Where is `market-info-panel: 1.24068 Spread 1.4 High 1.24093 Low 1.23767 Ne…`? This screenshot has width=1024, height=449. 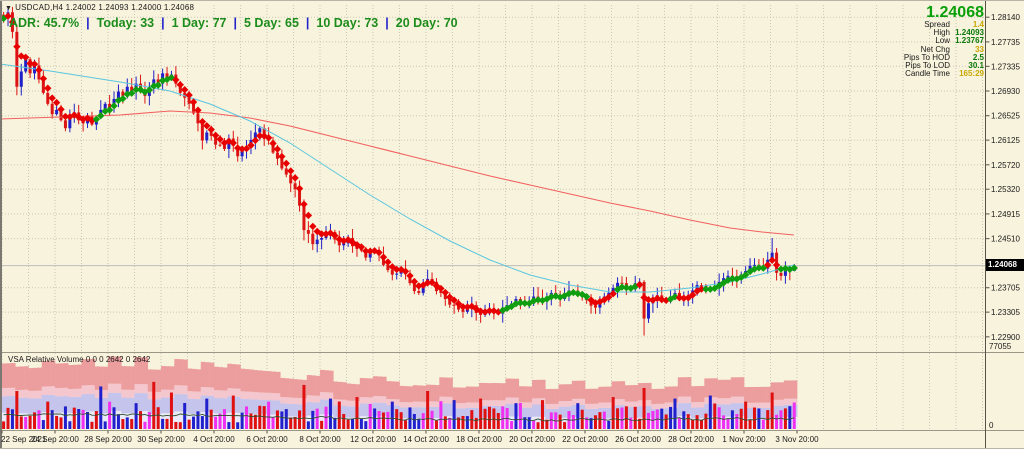 market-info-panel: 1.24068 Spread 1.4 High 1.24093 Low 1.23767 Ne… is located at coordinates (944, 41).